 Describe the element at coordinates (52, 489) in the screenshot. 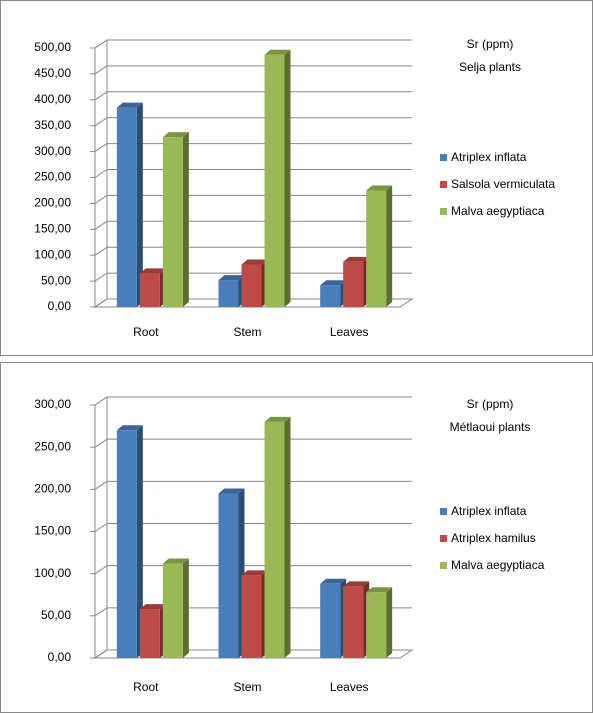

I see `y-tick-label: 200,00` at that location.